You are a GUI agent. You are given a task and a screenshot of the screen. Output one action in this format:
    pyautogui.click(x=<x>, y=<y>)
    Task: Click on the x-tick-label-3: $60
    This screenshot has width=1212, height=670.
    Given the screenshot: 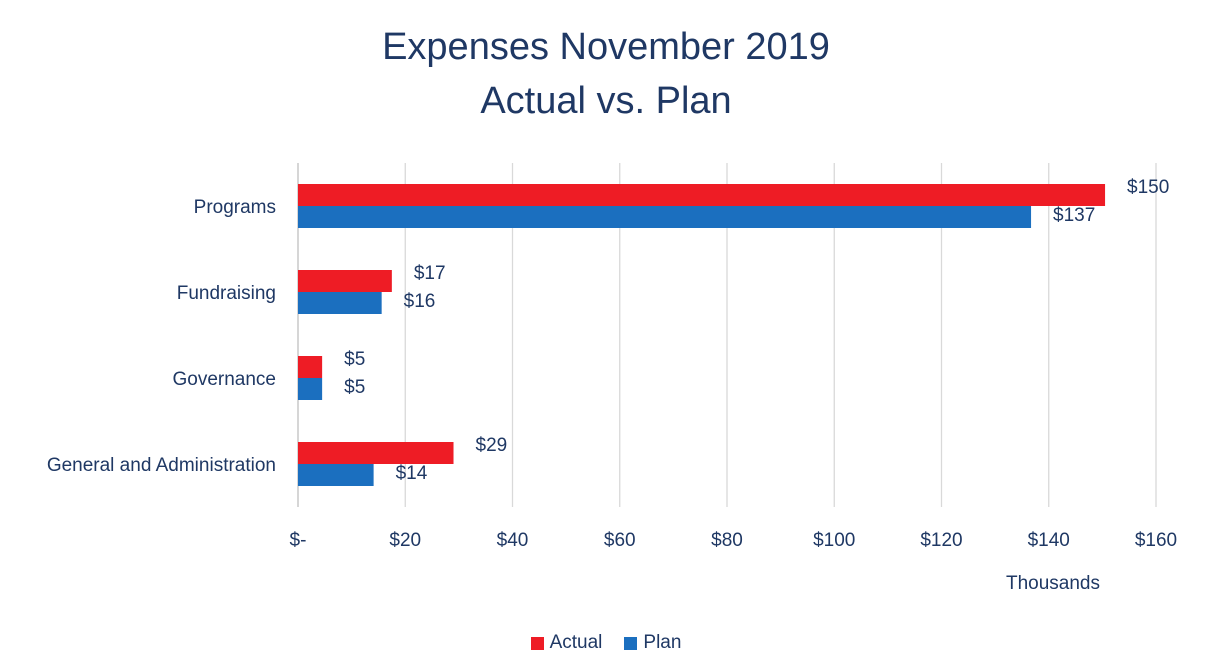 What is the action you would take?
    pyautogui.click(x=620, y=540)
    